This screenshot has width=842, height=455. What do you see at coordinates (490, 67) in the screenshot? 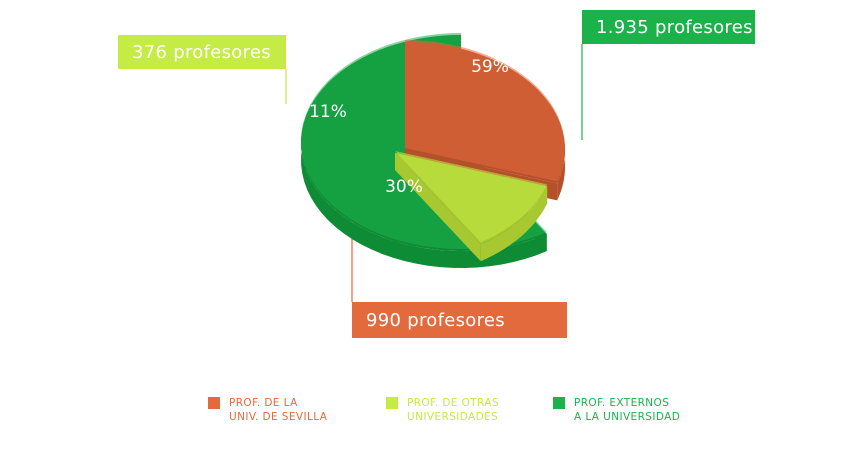
I see `percent-label-externos: 59%` at bounding box center [490, 67].